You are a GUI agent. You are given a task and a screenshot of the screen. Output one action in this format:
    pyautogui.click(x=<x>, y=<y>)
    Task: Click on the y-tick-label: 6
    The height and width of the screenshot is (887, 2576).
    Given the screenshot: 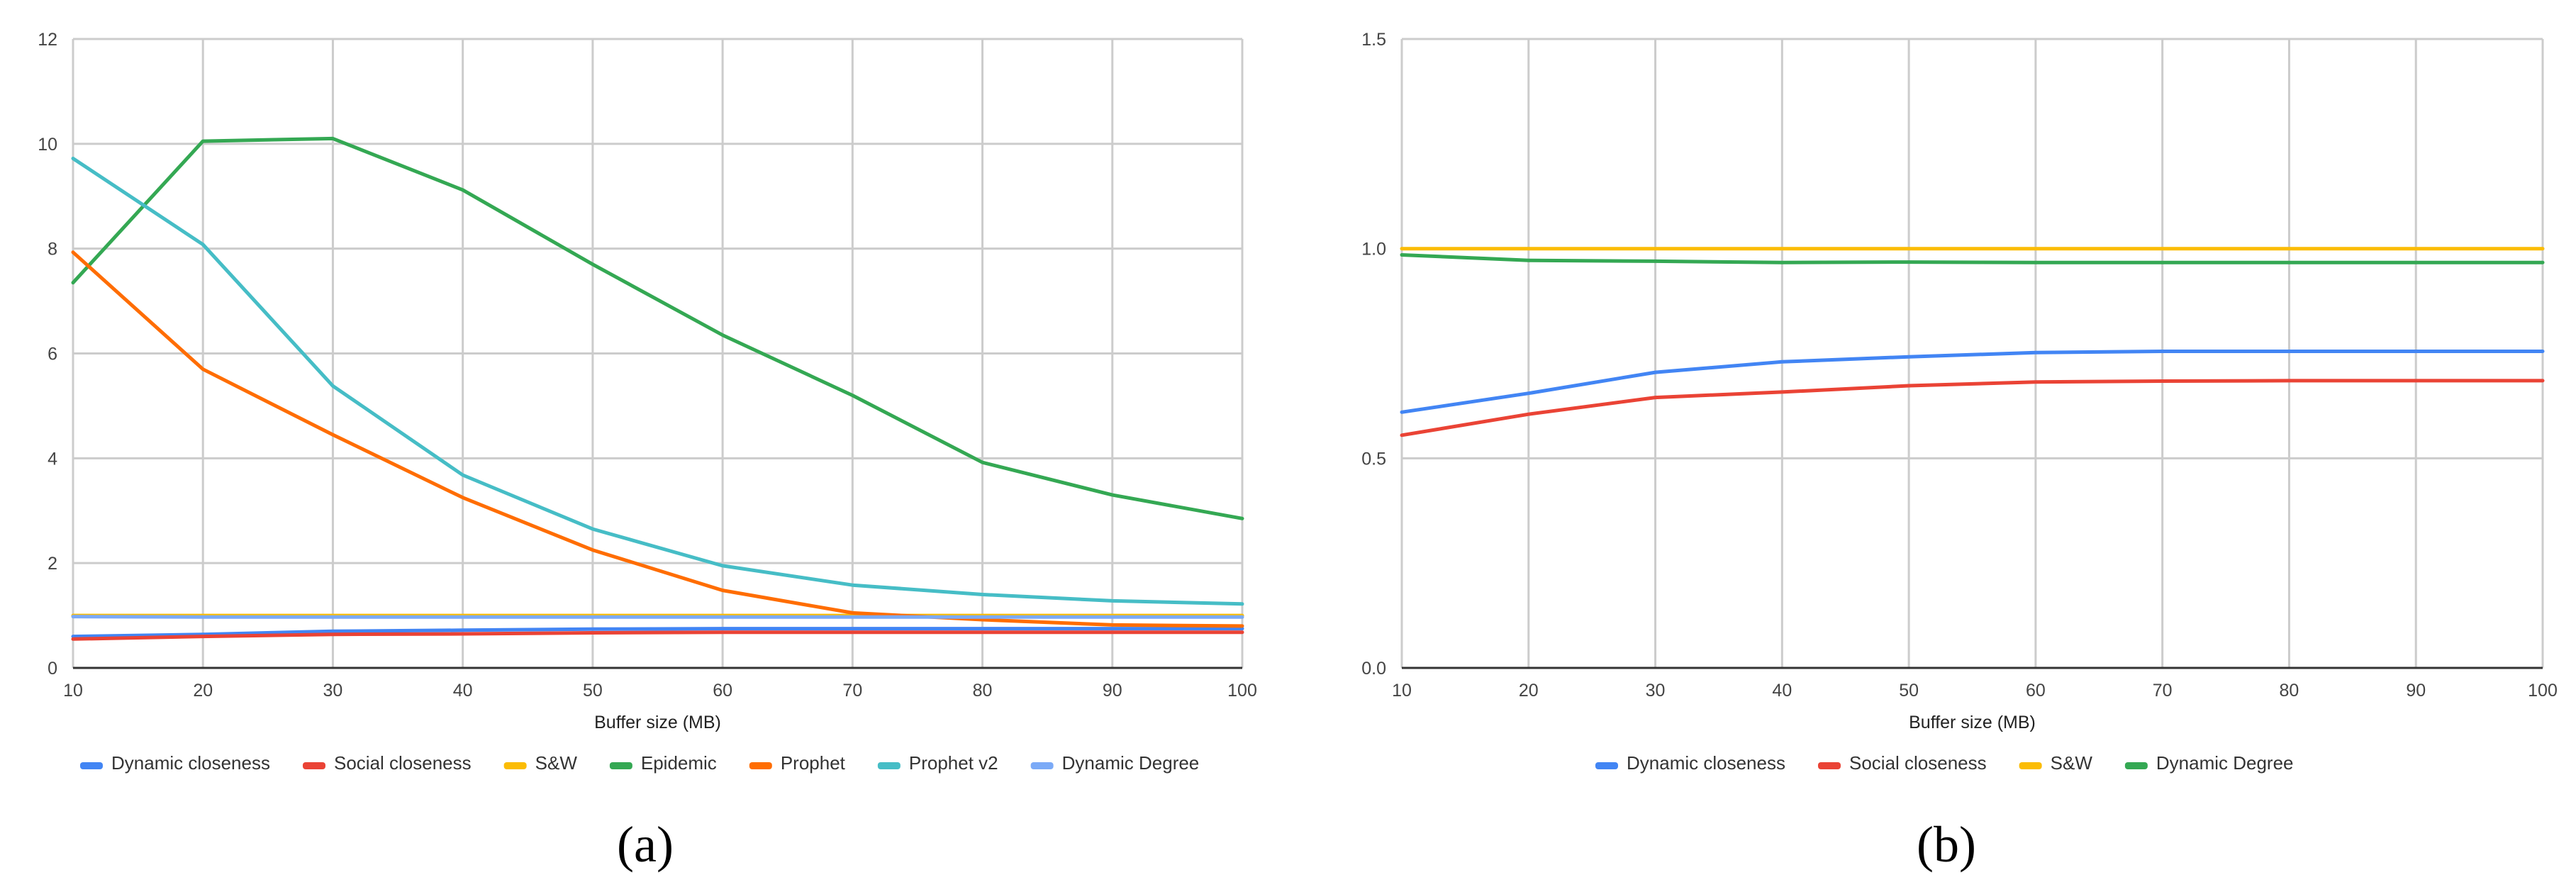 What is the action you would take?
    pyautogui.click(x=52, y=354)
    